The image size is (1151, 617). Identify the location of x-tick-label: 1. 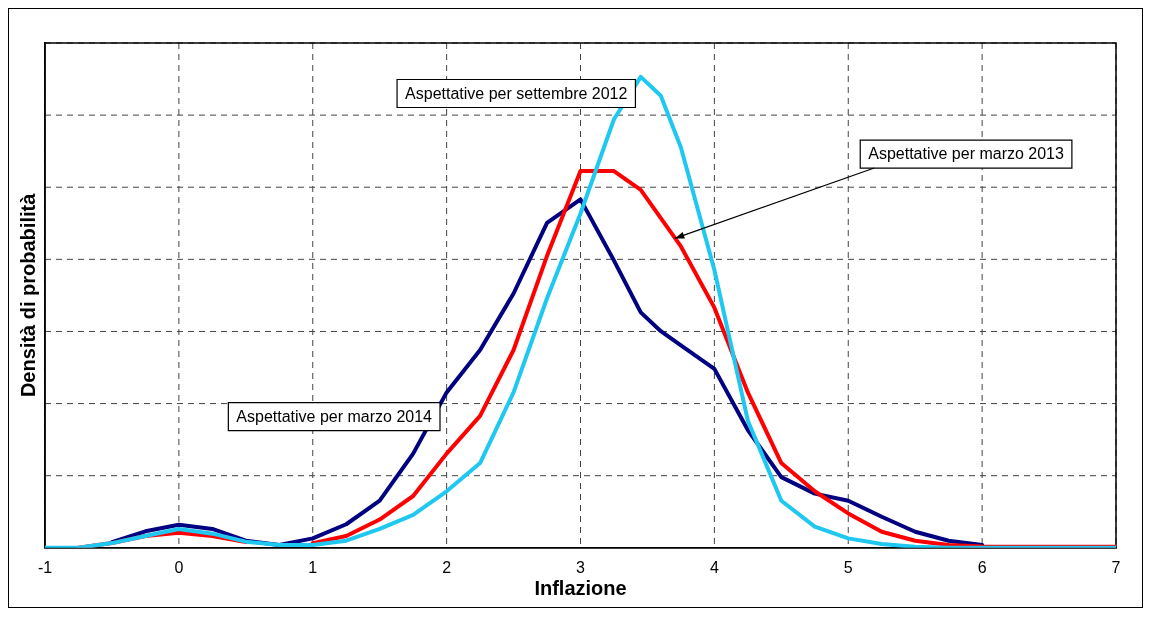
(313, 567).